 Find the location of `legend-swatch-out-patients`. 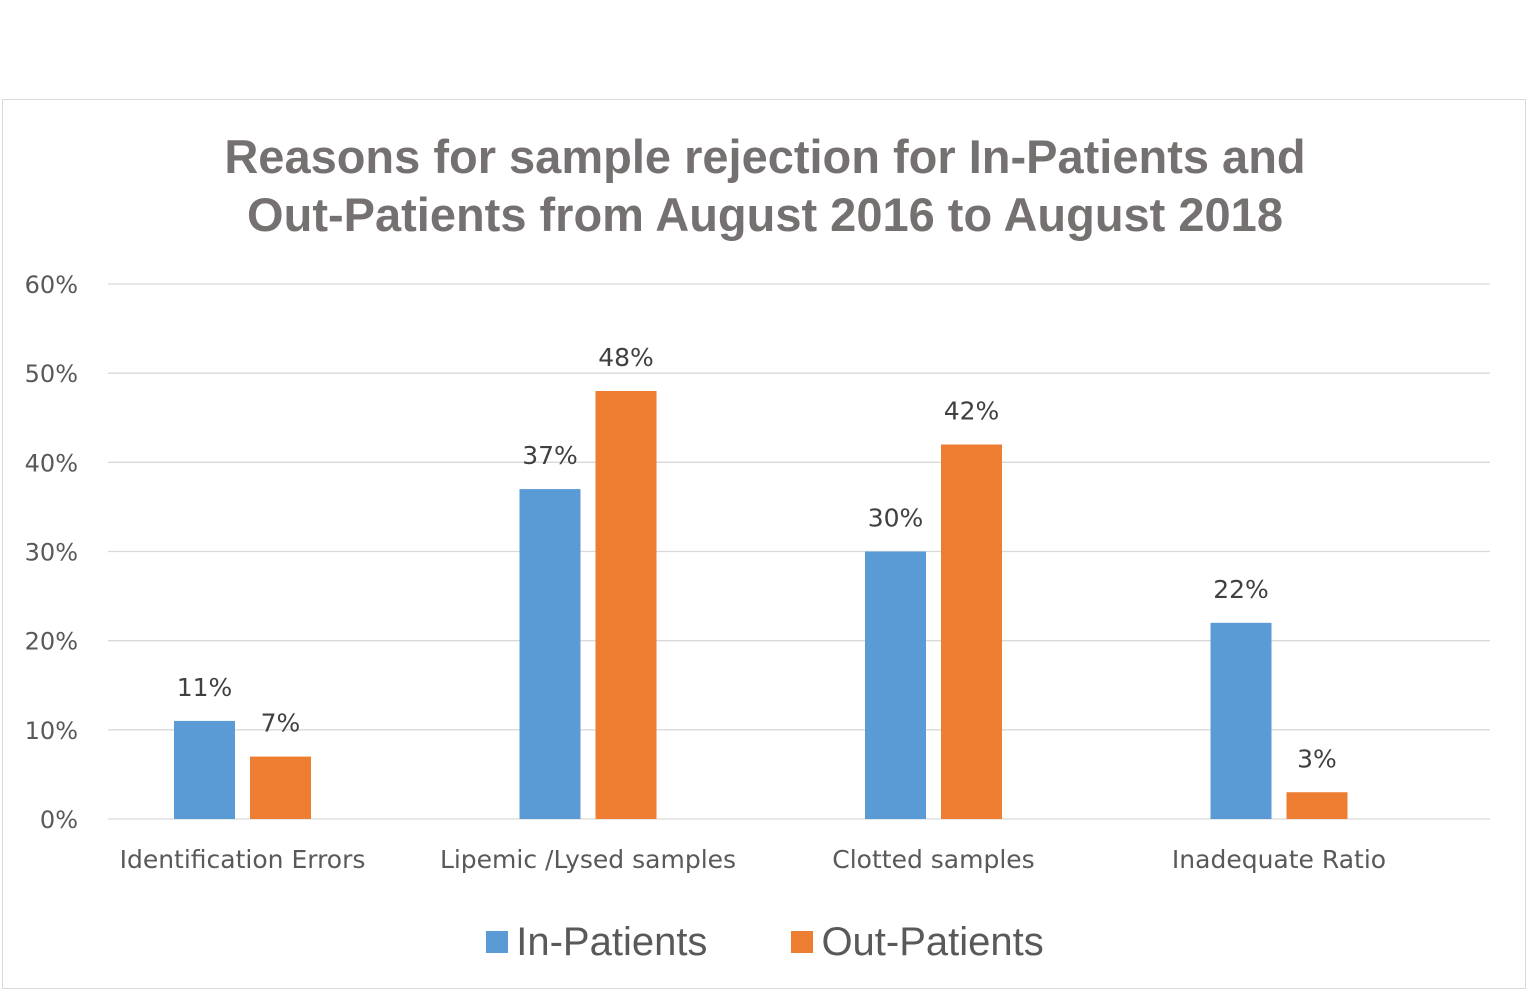

legend-swatch-out-patients is located at coordinates (802, 942).